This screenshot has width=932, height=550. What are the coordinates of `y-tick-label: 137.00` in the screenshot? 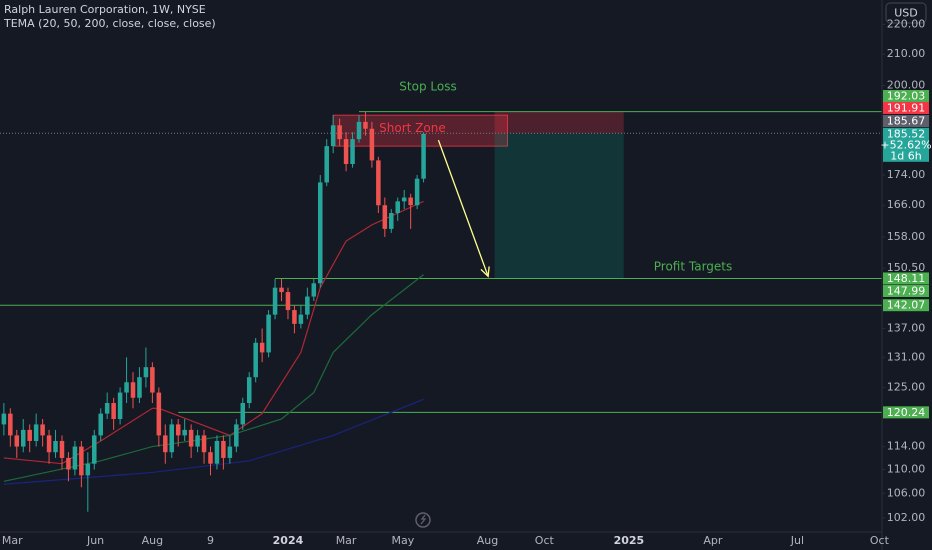 It's located at (906, 328).